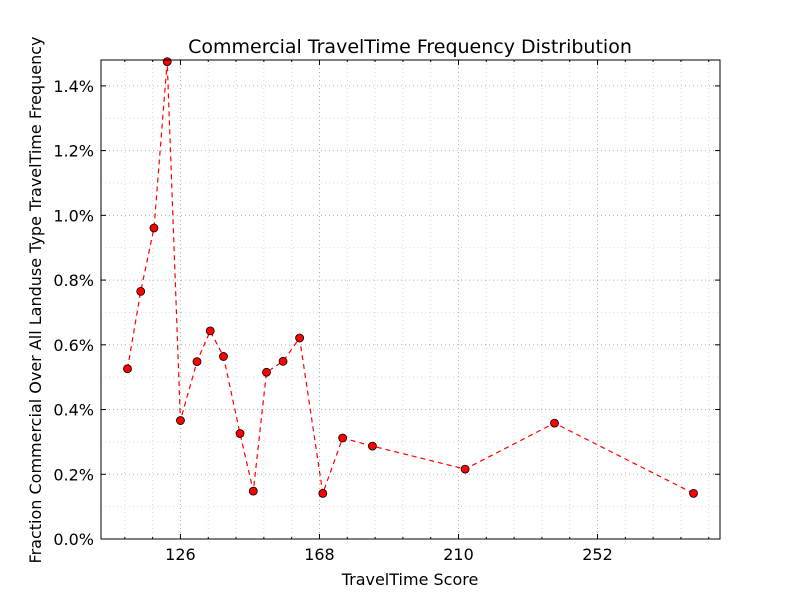 This screenshot has width=800, height=600. What do you see at coordinates (319, 554) in the screenshot?
I see `x-tick-label: 168` at bounding box center [319, 554].